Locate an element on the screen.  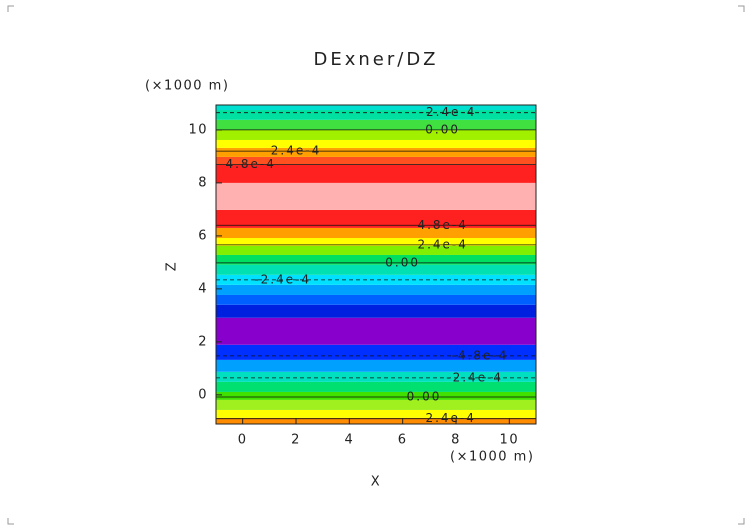
x-axis-label: X is located at coordinates (376, 482).